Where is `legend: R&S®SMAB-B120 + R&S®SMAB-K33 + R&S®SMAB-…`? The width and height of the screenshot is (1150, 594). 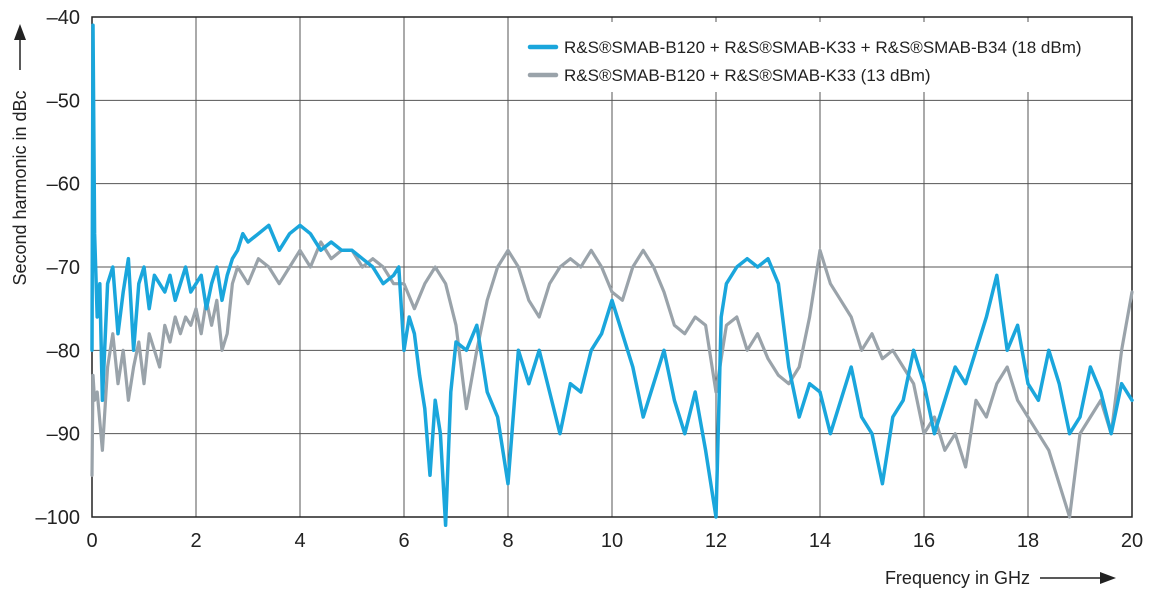
legend: R&S®SMAB-B120 + R&S®SMAB-K33 + R&S®SMAB-… is located at coordinates (824, 57).